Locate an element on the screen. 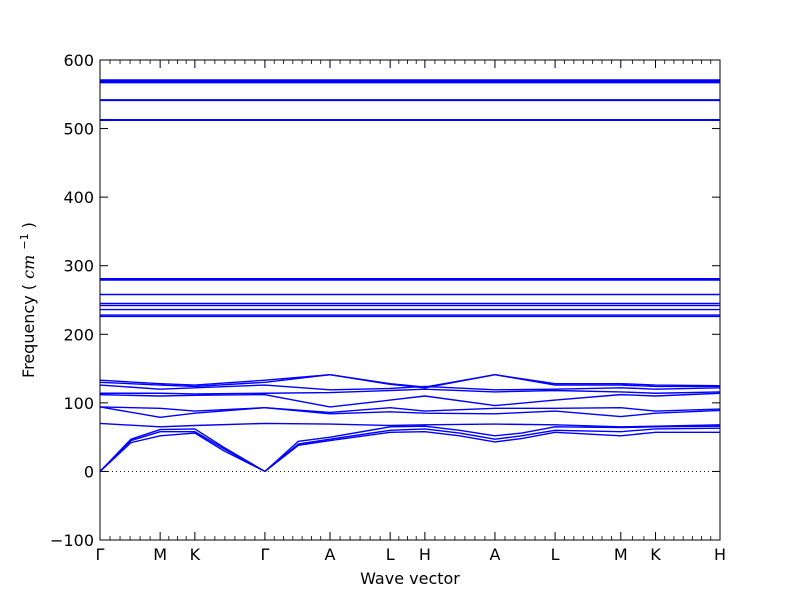 The width and height of the screenshot is (800, 600). y-tick-label: 500 is located at coordinates (78, 129).